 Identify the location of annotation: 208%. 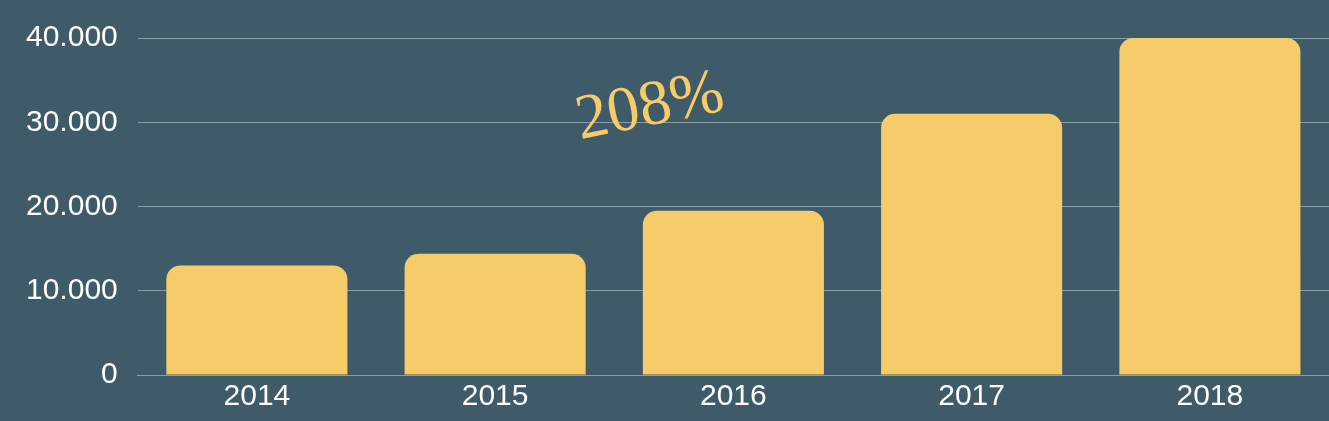
(649, 103).